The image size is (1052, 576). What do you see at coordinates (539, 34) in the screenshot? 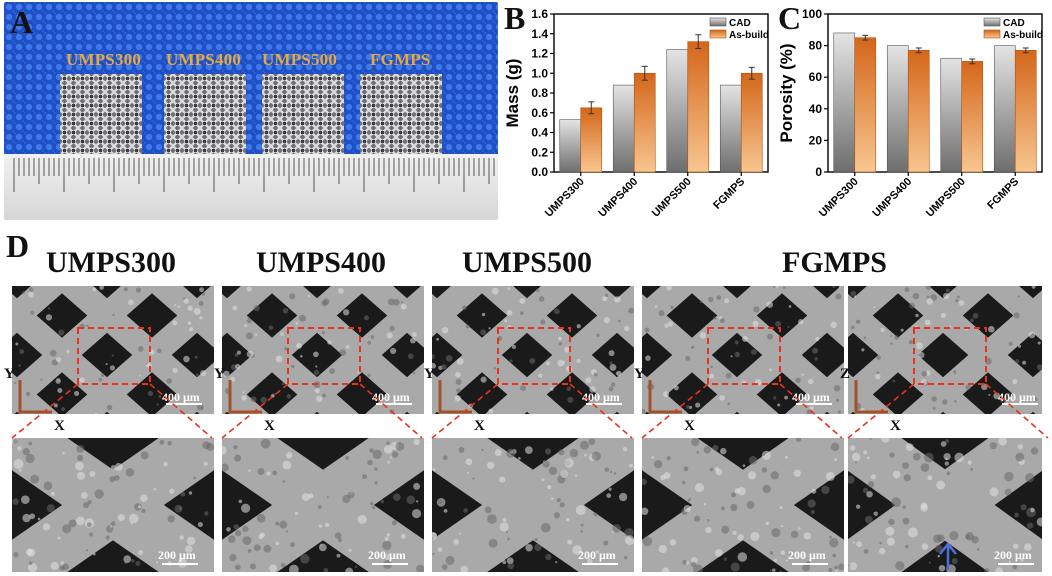
I see `y-tick-label: 1.4` at bounding box center [539, 34].